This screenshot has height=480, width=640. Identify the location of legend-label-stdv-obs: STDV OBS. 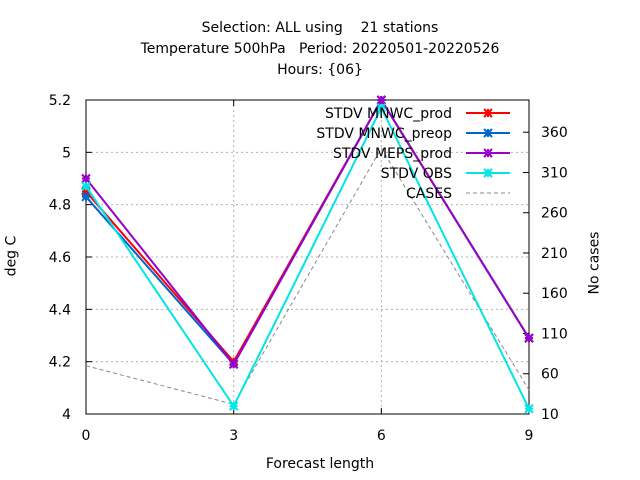
(416, 174).